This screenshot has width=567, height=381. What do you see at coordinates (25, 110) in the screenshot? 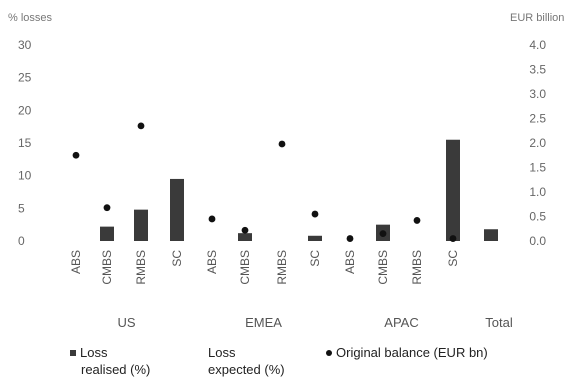
I see `y-left-tick-label: 20` at bounding box center [25, 110].